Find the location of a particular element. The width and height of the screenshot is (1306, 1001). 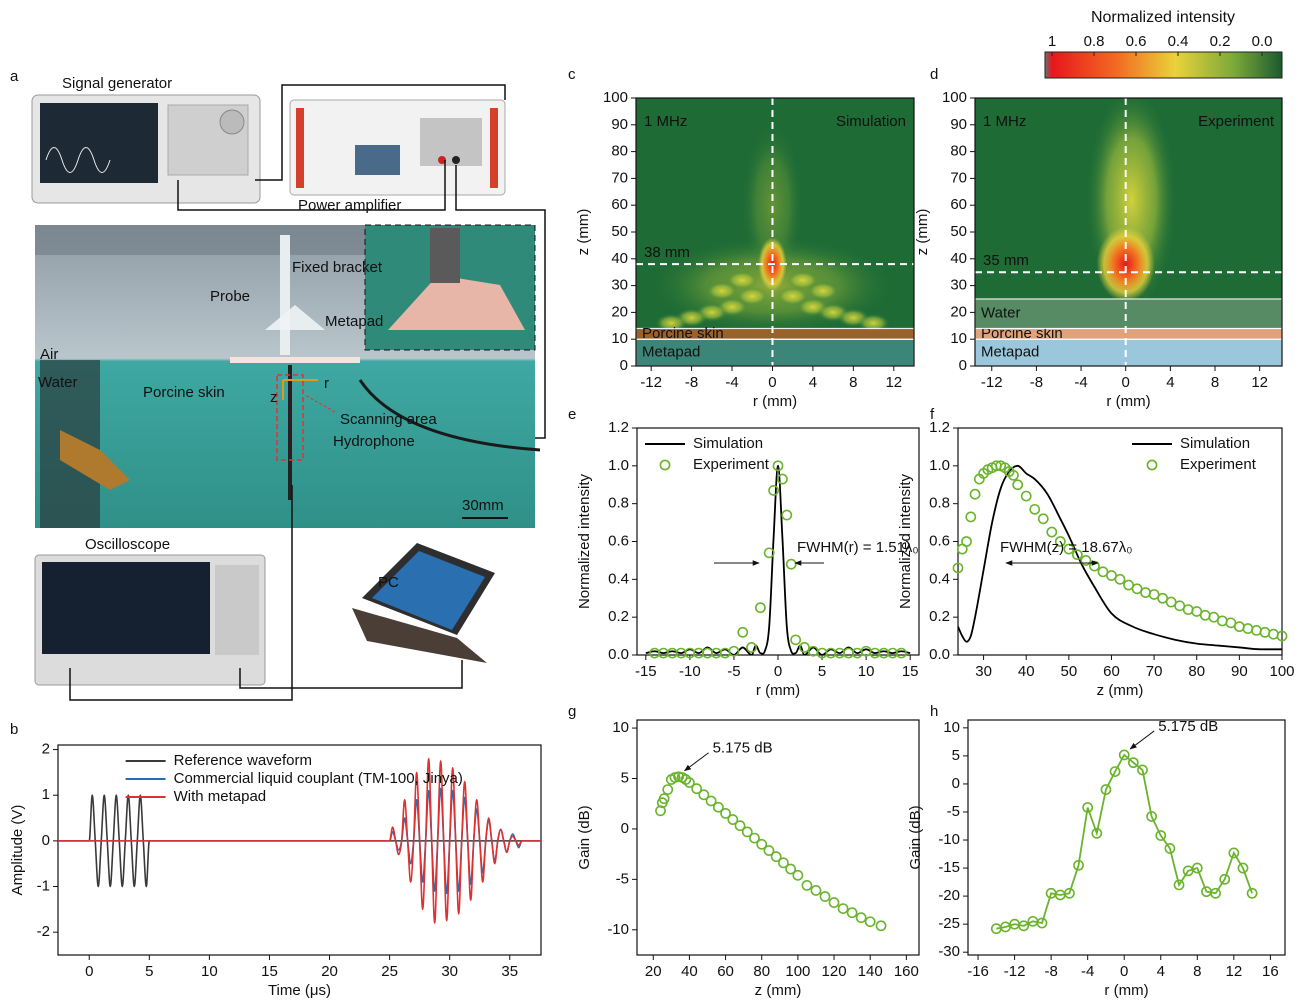

x-axis-label: z (mm) is located at coordinates (1120, 690).